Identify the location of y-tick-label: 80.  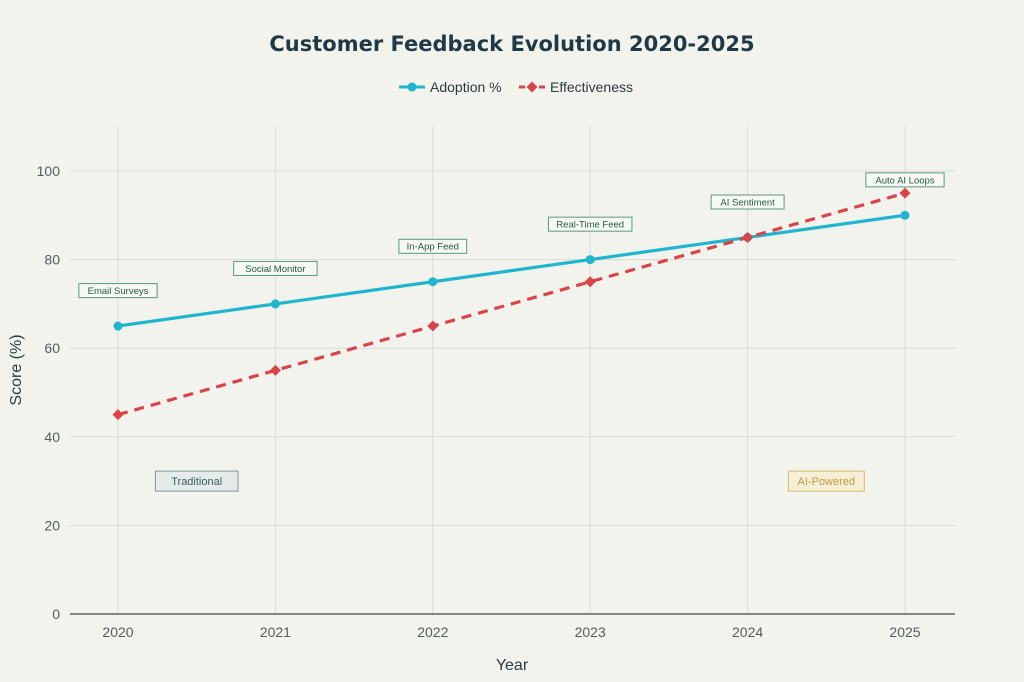
(52, 260).